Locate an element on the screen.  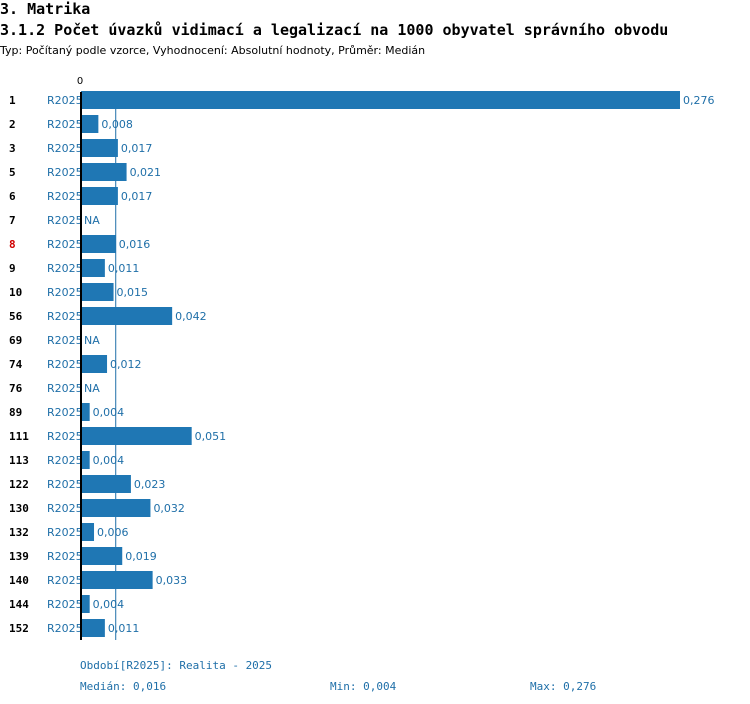
row-label: 113 is located at coordinates (19, 460).